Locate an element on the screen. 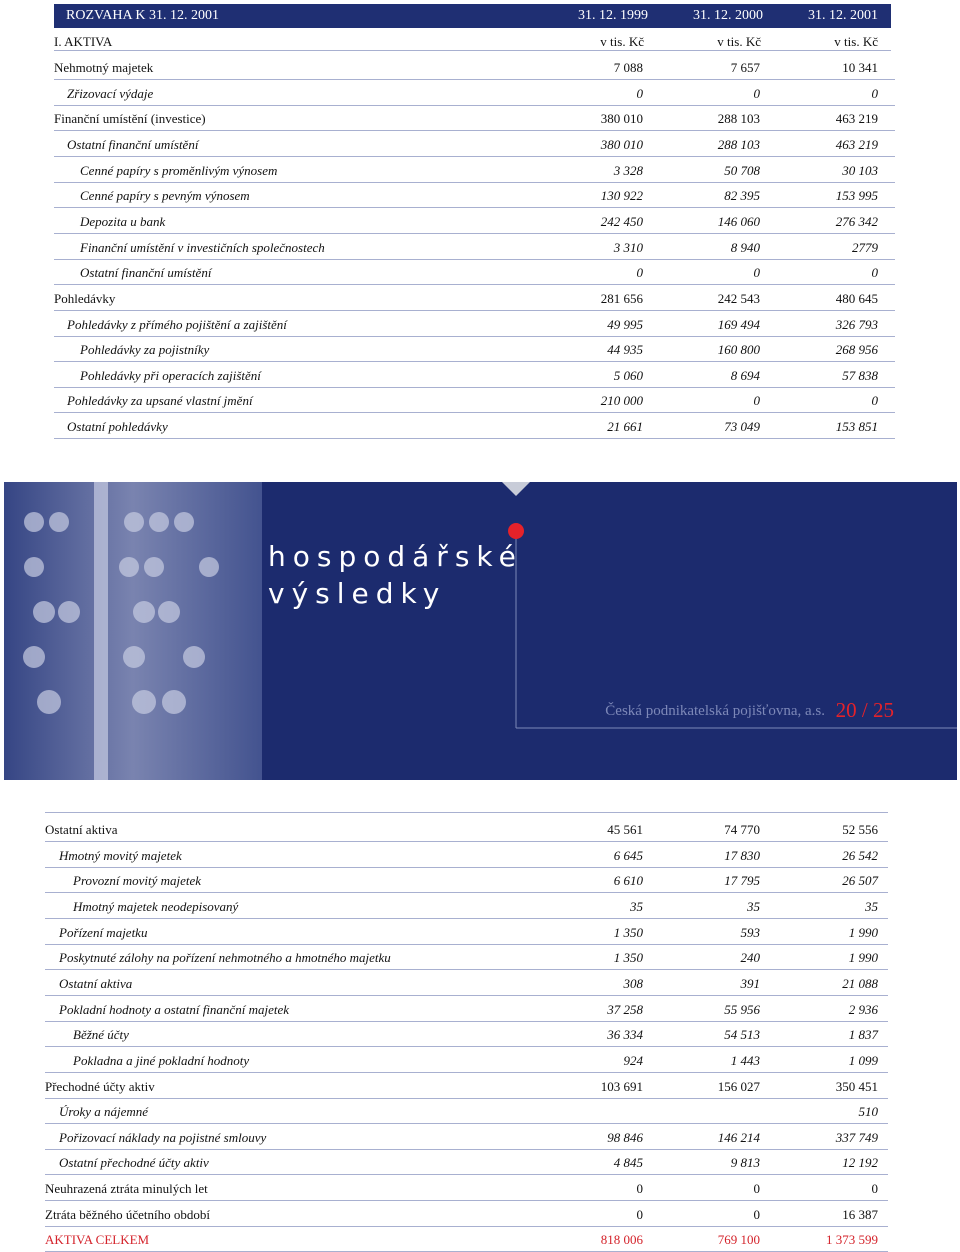 This screenshot has height=1252, width=960. table-row: Pořízení majetku 1 350 593 1 990 is located at coordinates (466, 932).